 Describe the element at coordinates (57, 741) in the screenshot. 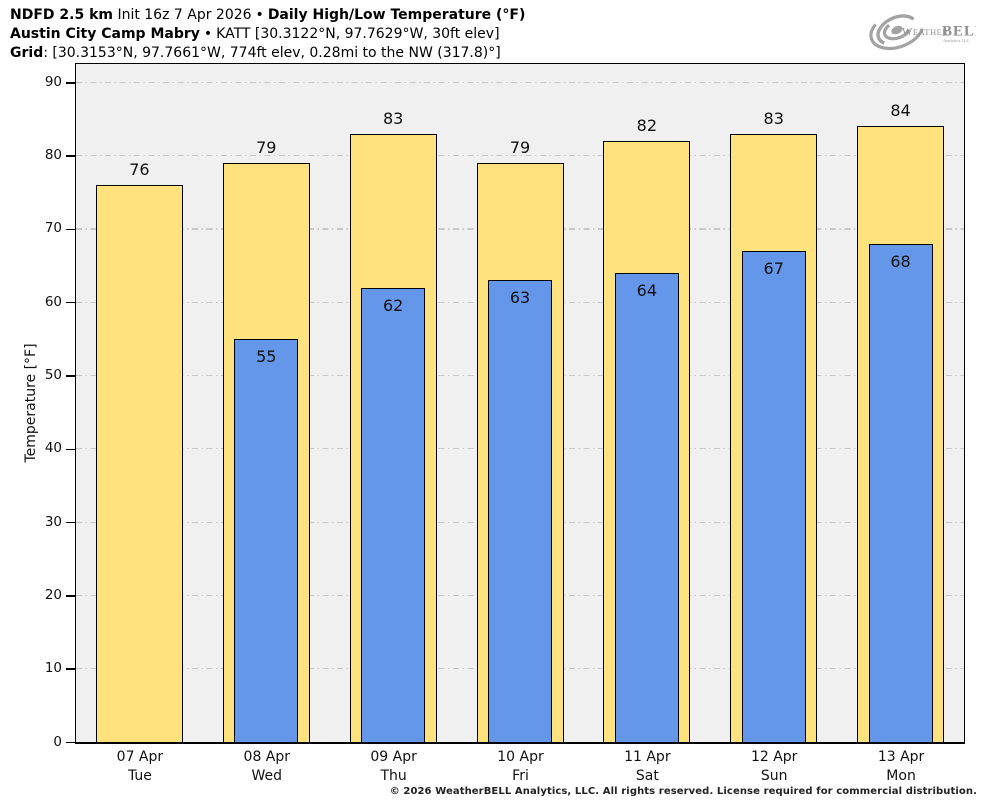

I see `y-tick-label-0: 0` at that location.